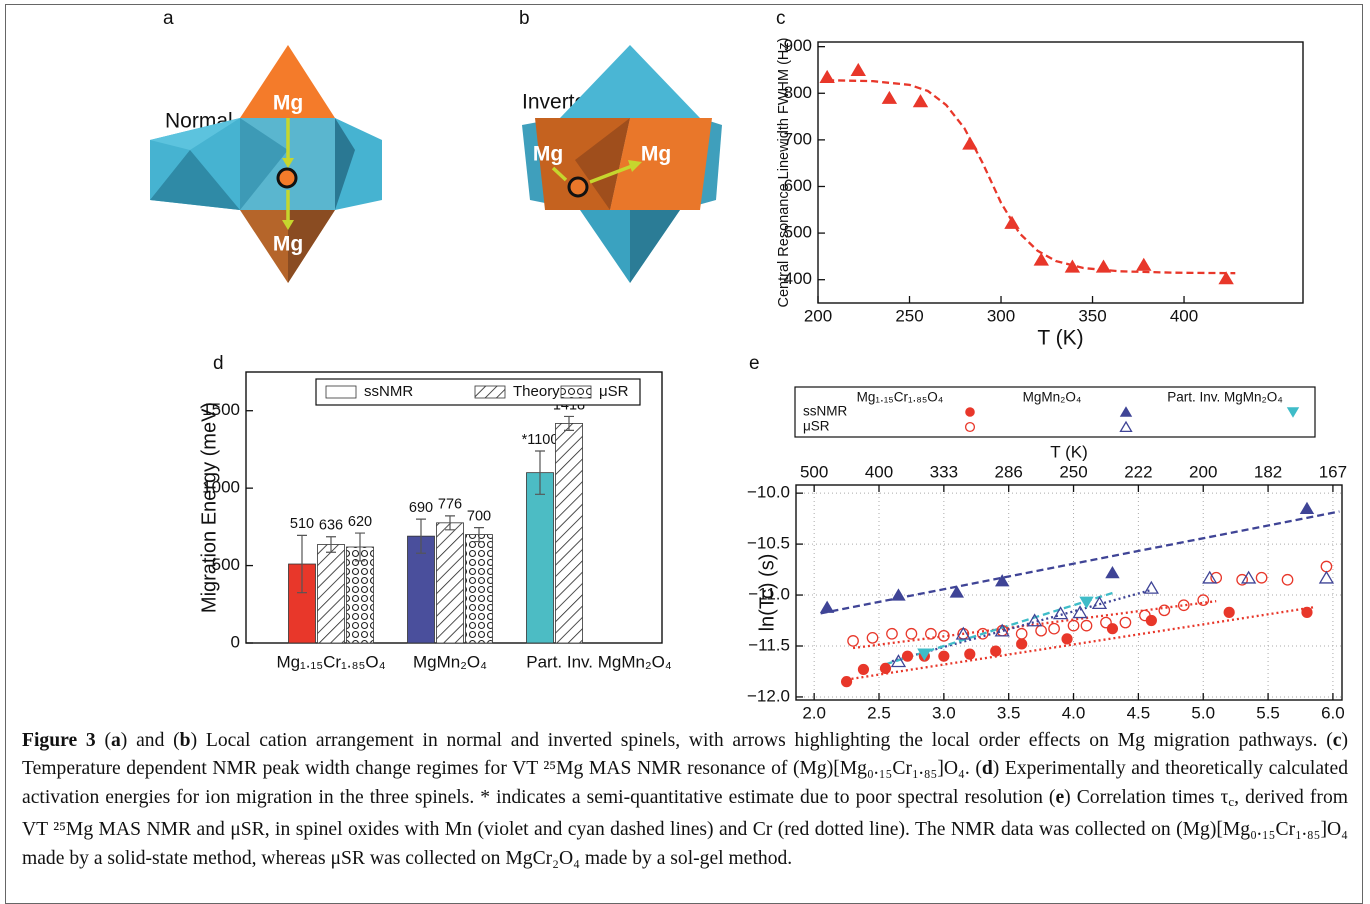 The width and height of the screenshot is (1370, 904). What do you see at coordinates (798, 45) in the screenshot?
I see `y-tick-label: 900` at bounding box center [798, 45].